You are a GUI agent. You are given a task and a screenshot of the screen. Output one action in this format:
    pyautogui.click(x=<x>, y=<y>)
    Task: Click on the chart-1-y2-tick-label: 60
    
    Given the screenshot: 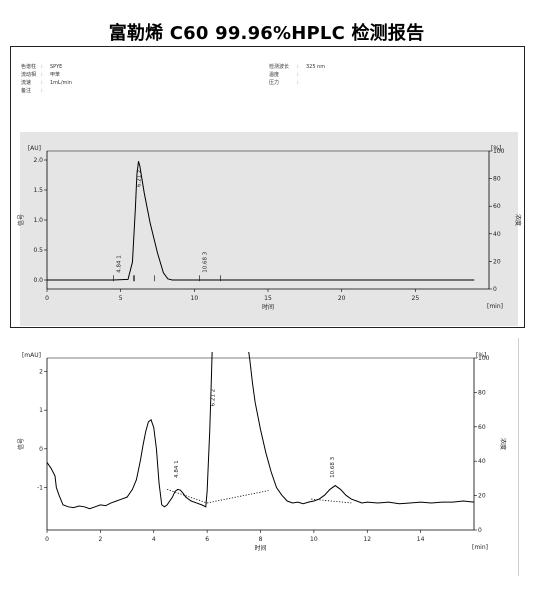 What is the action you would take?
    pyautogui.click(x=497, y=206)
    